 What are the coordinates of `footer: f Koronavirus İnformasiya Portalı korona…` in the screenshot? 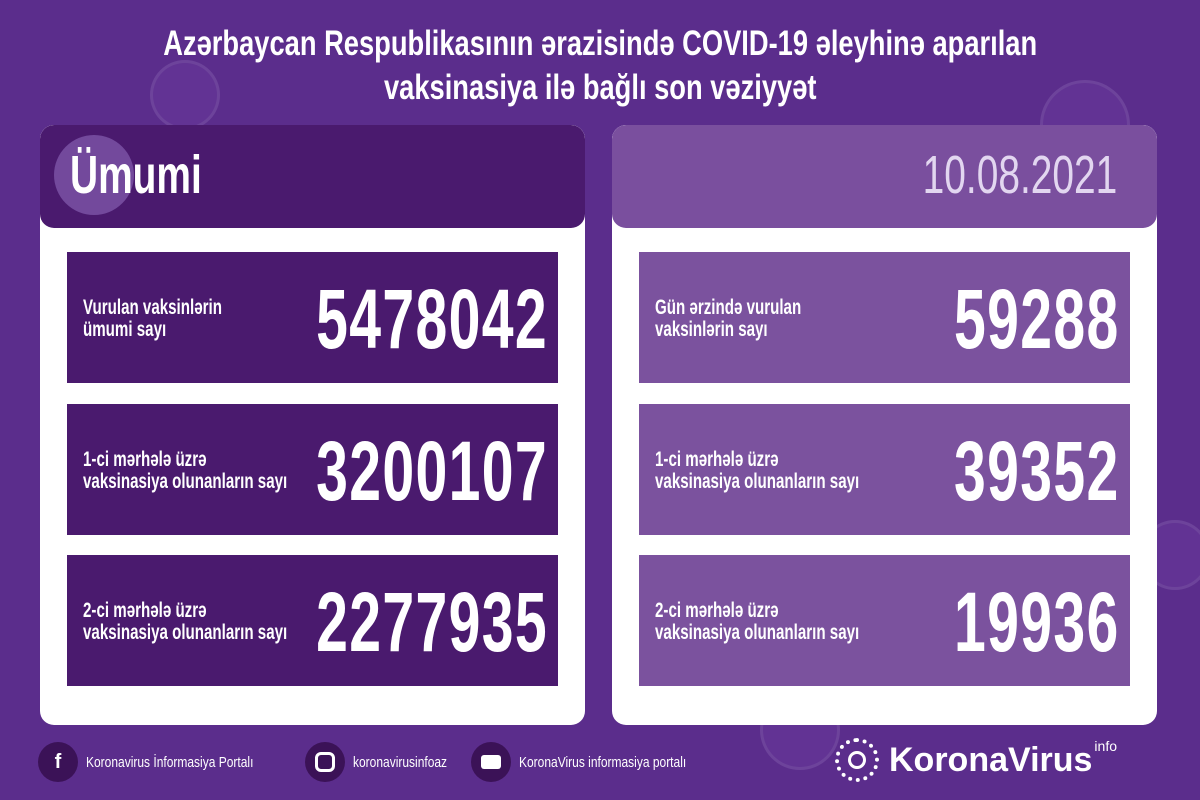 It's located at (393, 762).